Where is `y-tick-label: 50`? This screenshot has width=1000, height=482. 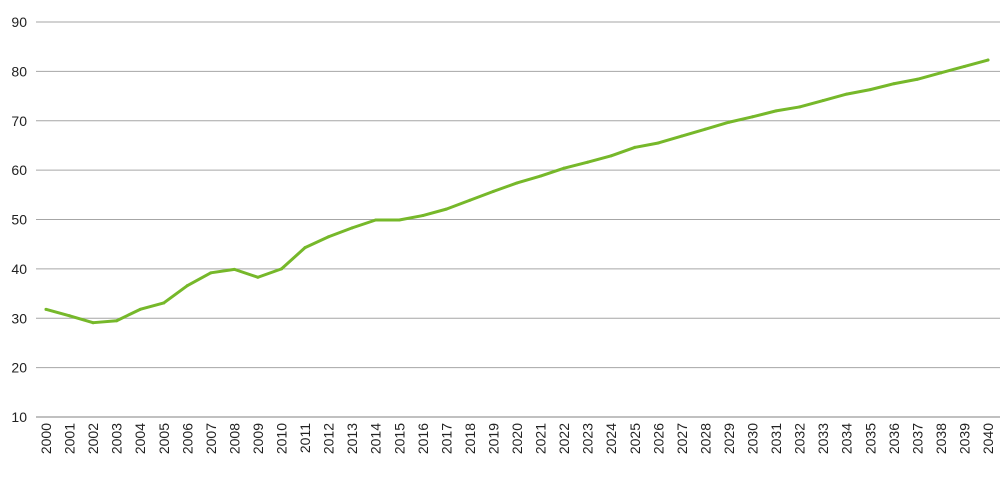
y-tick-label: 50 is located at coordinates (19, 220).